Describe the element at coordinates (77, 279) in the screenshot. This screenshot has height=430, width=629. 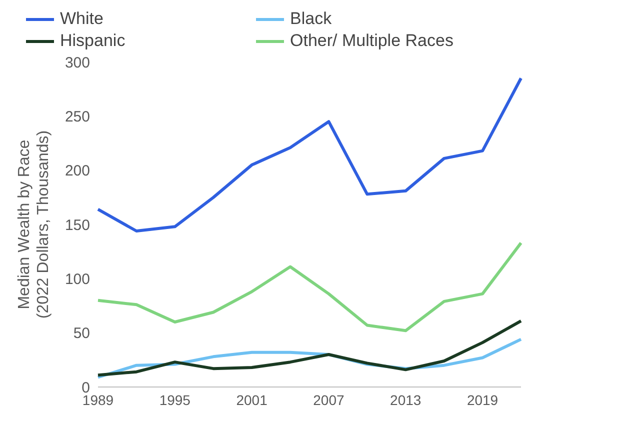
I see `y-tick-label: 100` at that location.